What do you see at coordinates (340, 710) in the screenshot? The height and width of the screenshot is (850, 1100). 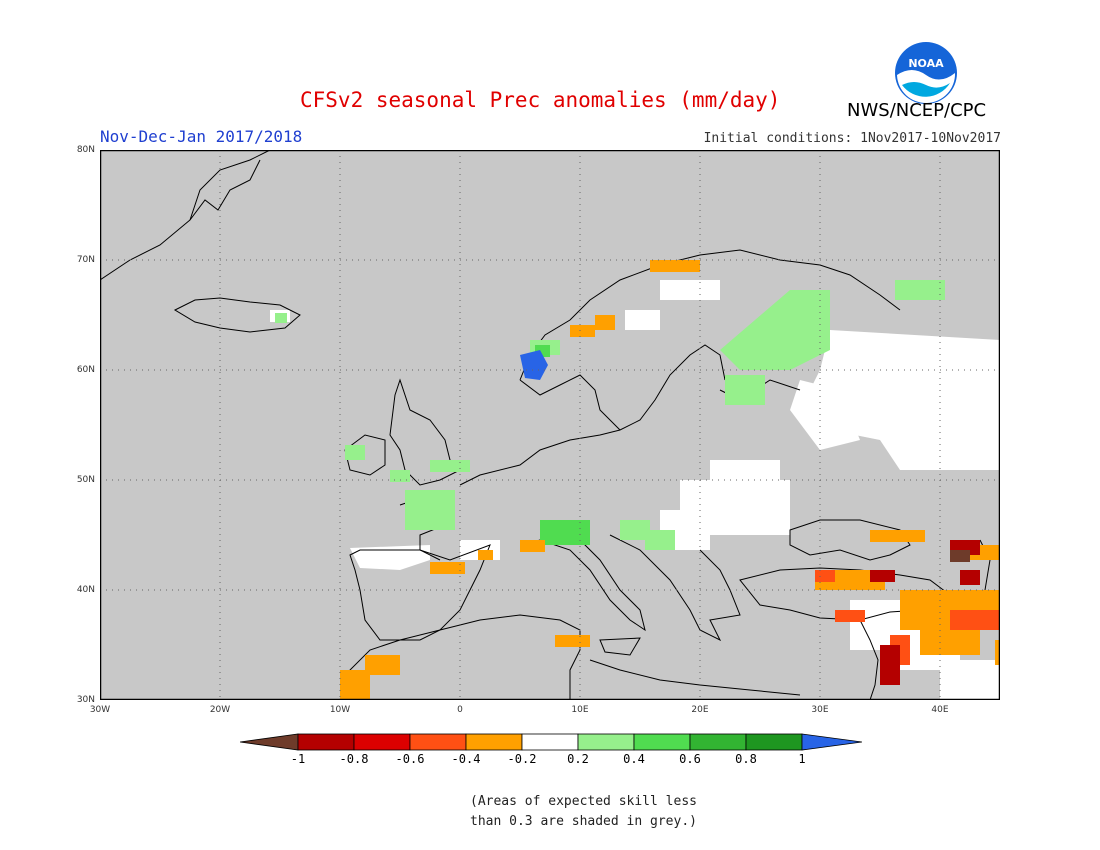 I see `lon-label: 10W` at bounding box center [340, 710].